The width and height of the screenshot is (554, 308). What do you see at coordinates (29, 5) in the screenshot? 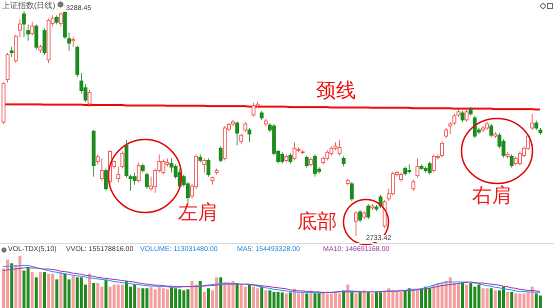
I see `chart-title: 上证指数(日线)` at bounding box center [29, 5].